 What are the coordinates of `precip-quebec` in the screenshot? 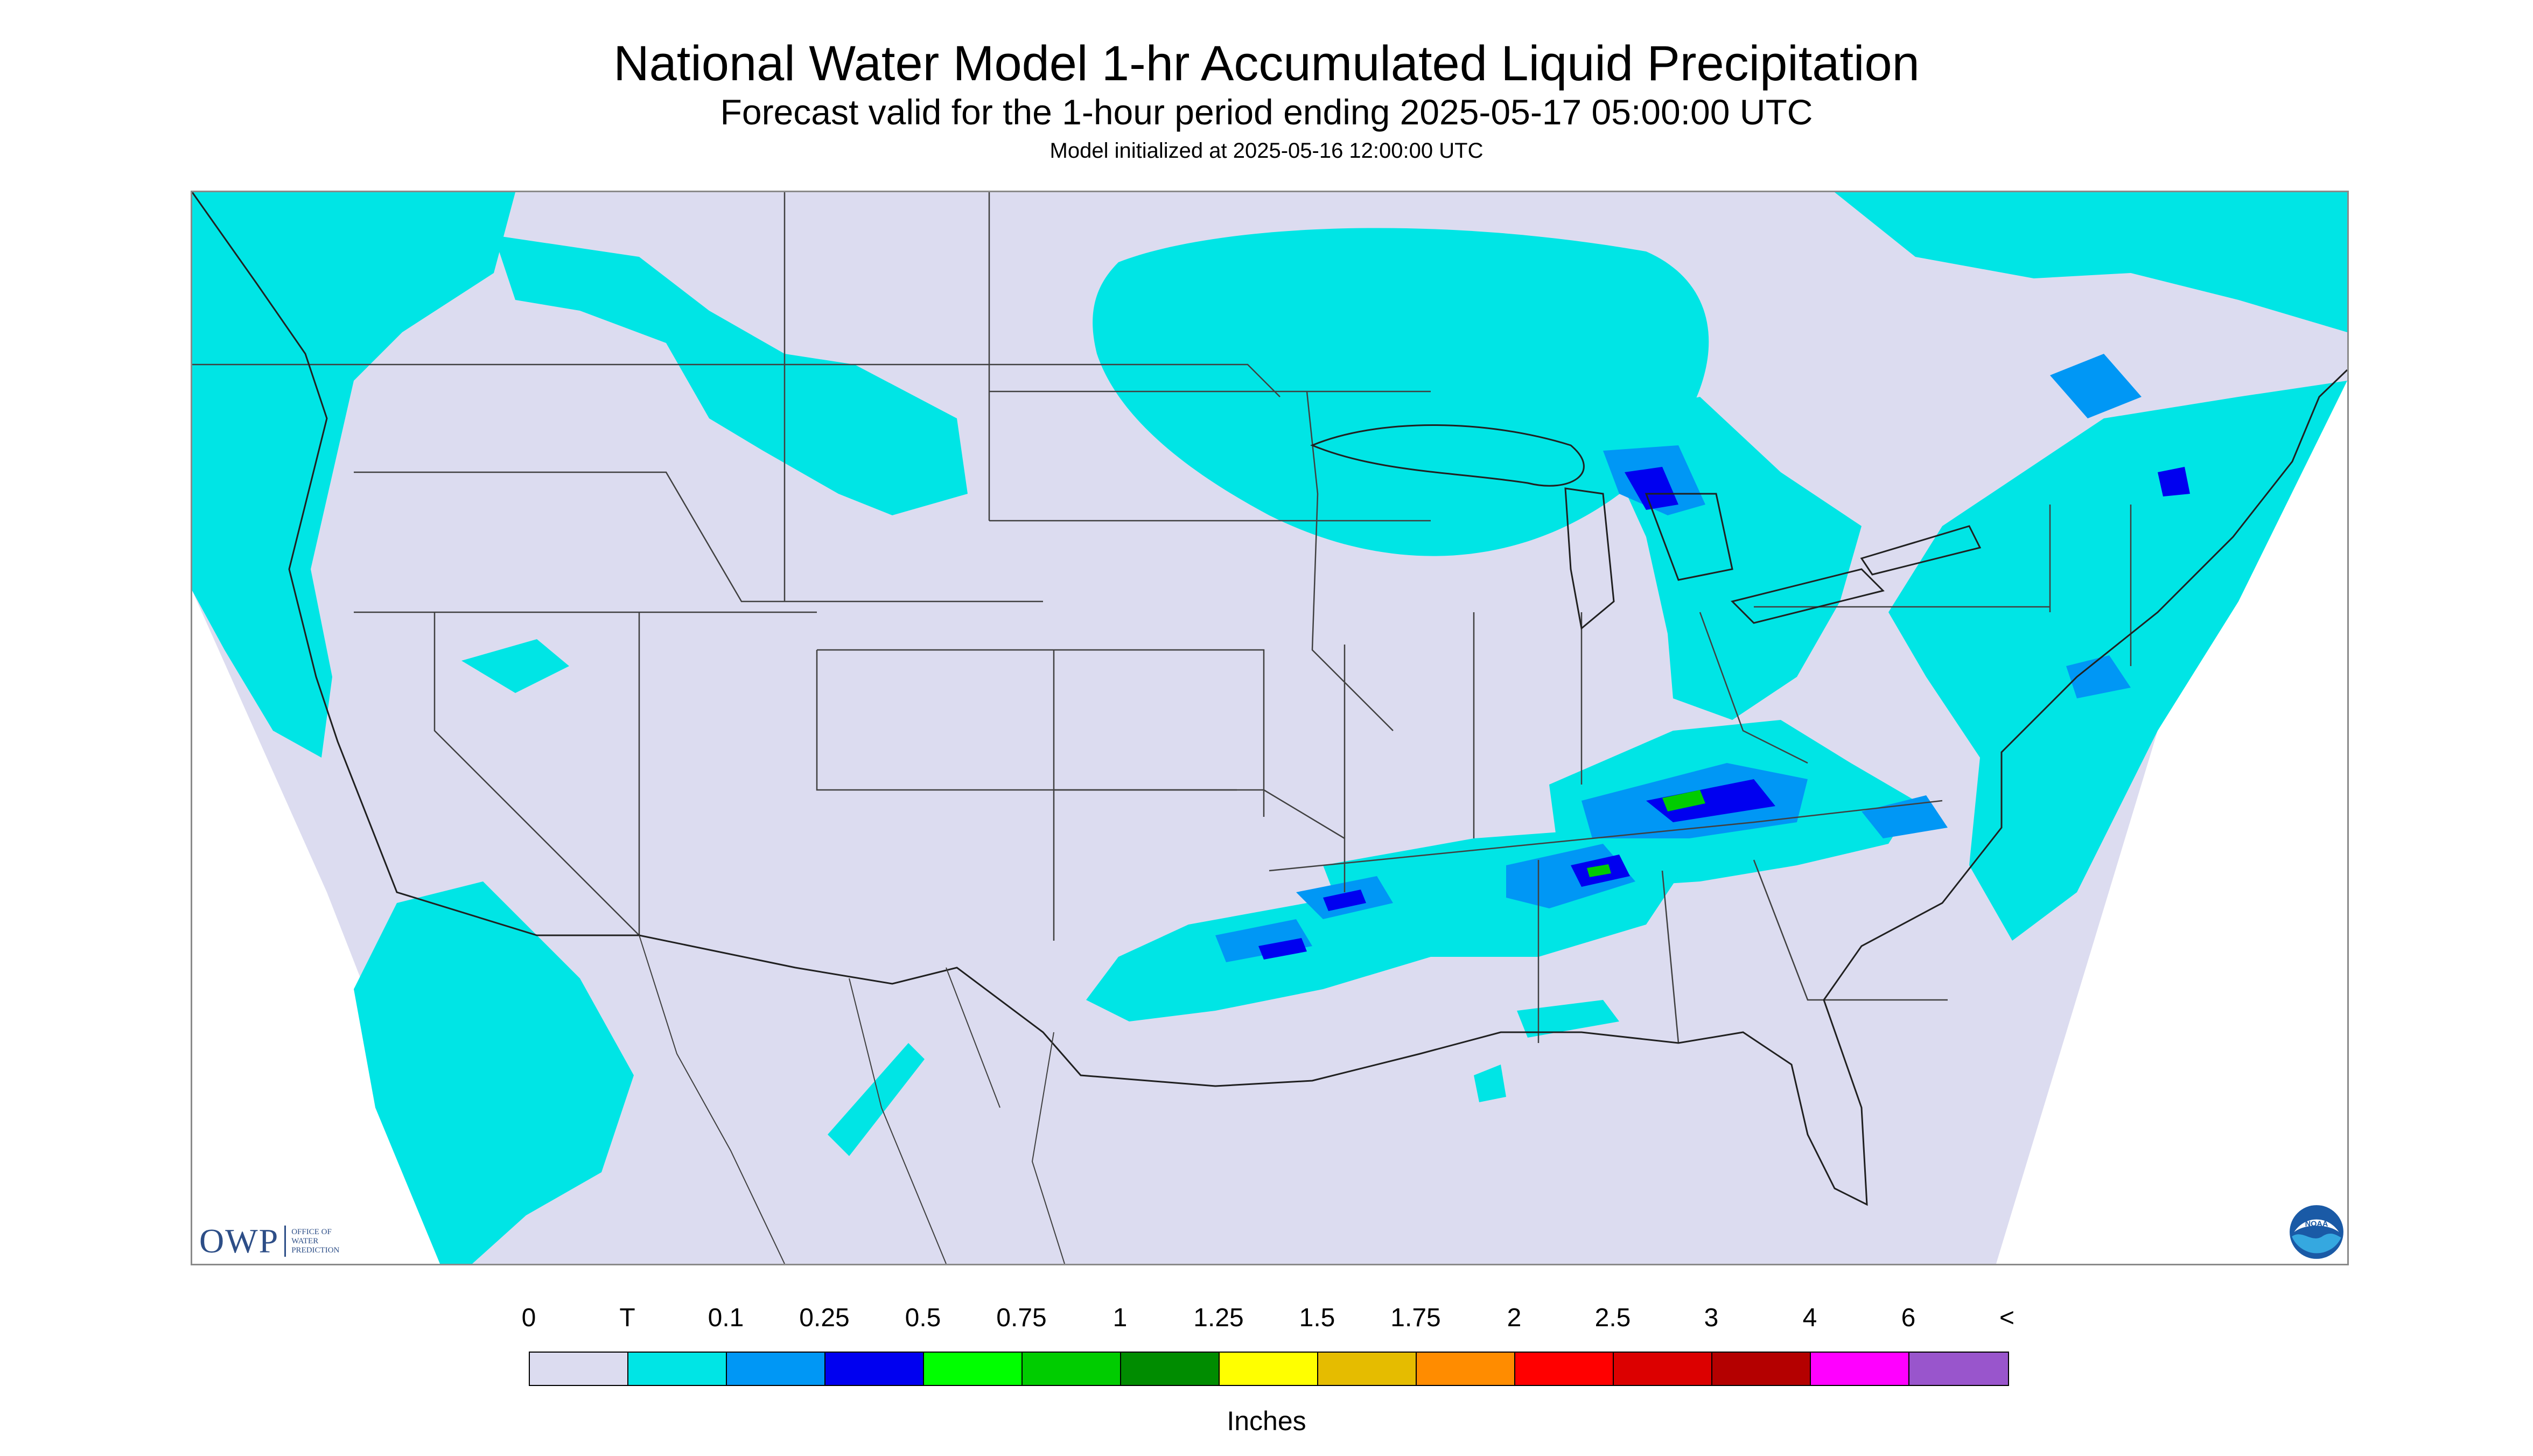 It's located at (2091, 262).